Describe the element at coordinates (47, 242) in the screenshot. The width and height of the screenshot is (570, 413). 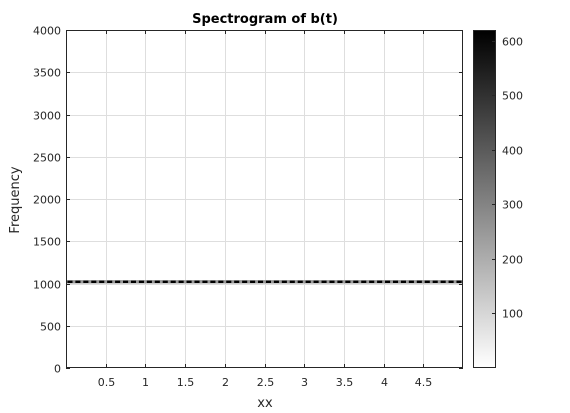
I see `y-tick-label: 1500` at that location.